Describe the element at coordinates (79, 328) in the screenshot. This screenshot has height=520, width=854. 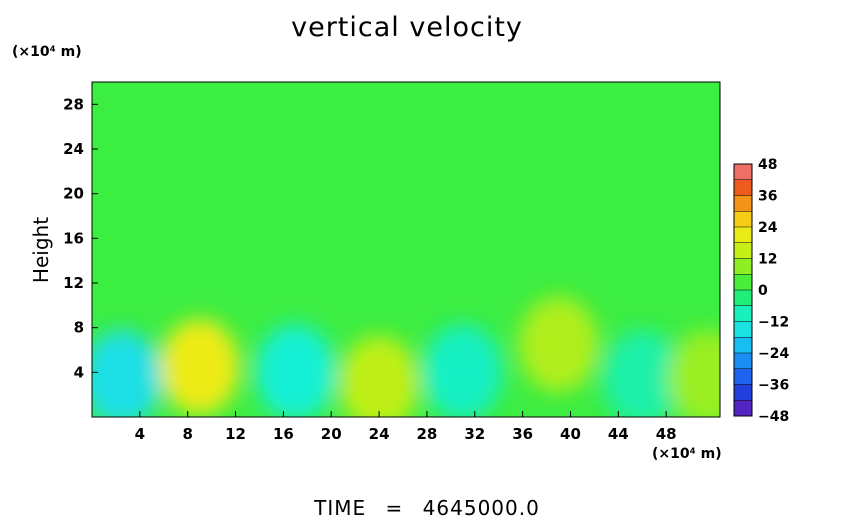
I see `y-tick-label: 8` at that location.